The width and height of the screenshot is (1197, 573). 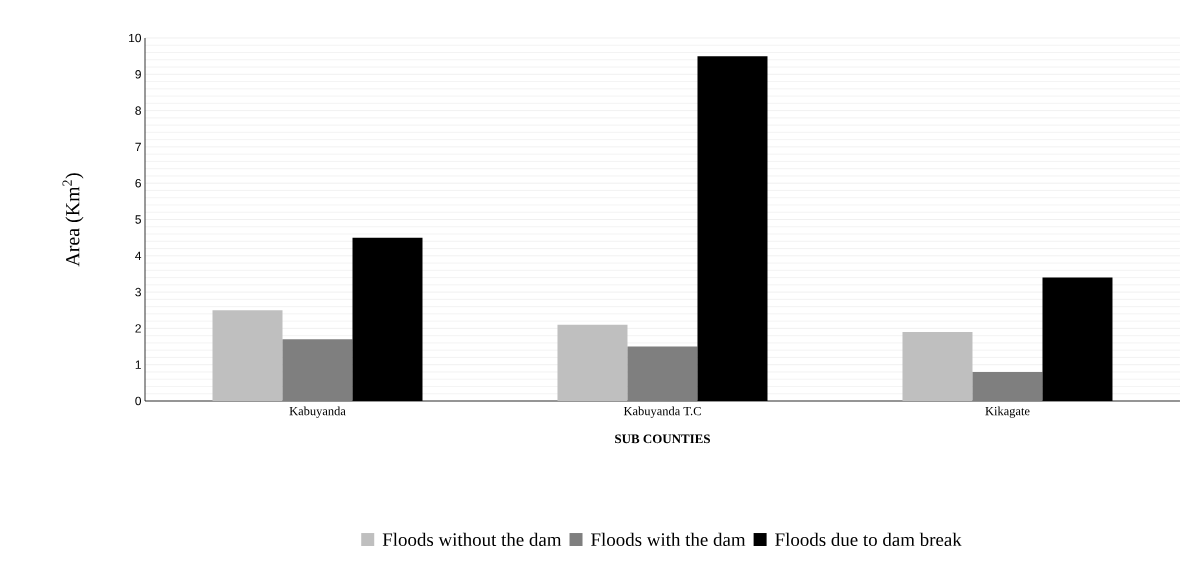 I want to click on x-tick-label: Kikagate, so click(x=1007, y=412).